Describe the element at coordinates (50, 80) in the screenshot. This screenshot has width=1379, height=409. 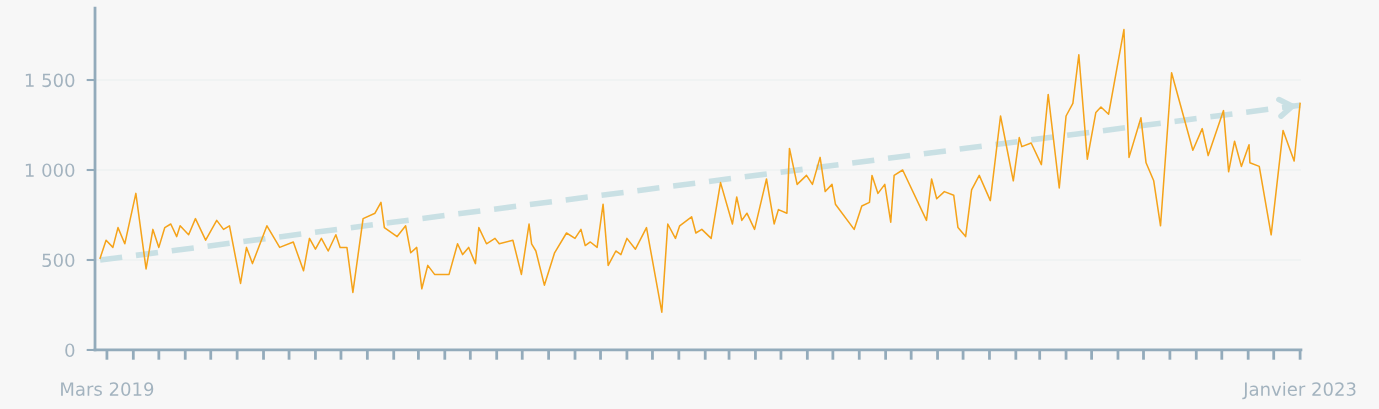
I see `y-tick-label: 1 500` at that location.